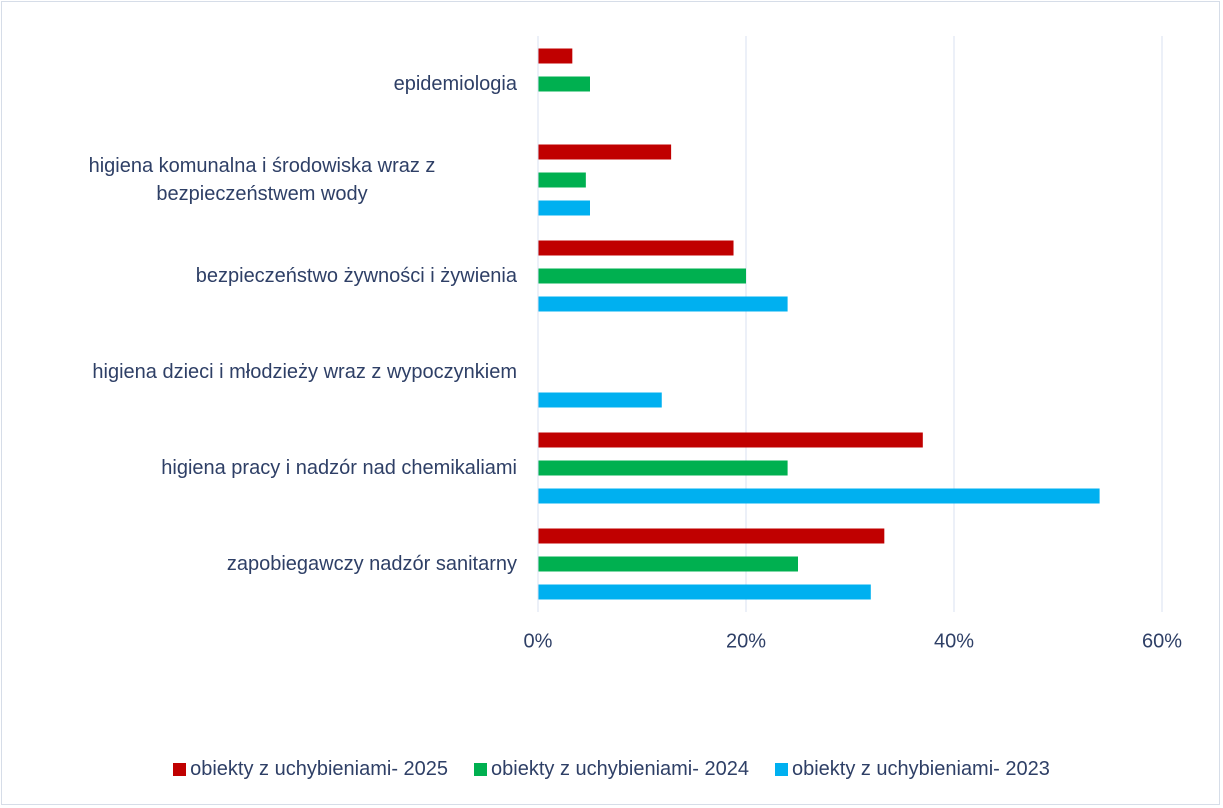  Describe the element at coordinates (1162, 641) in the screenshot. I see `x-tick-label: 60%` at that location.